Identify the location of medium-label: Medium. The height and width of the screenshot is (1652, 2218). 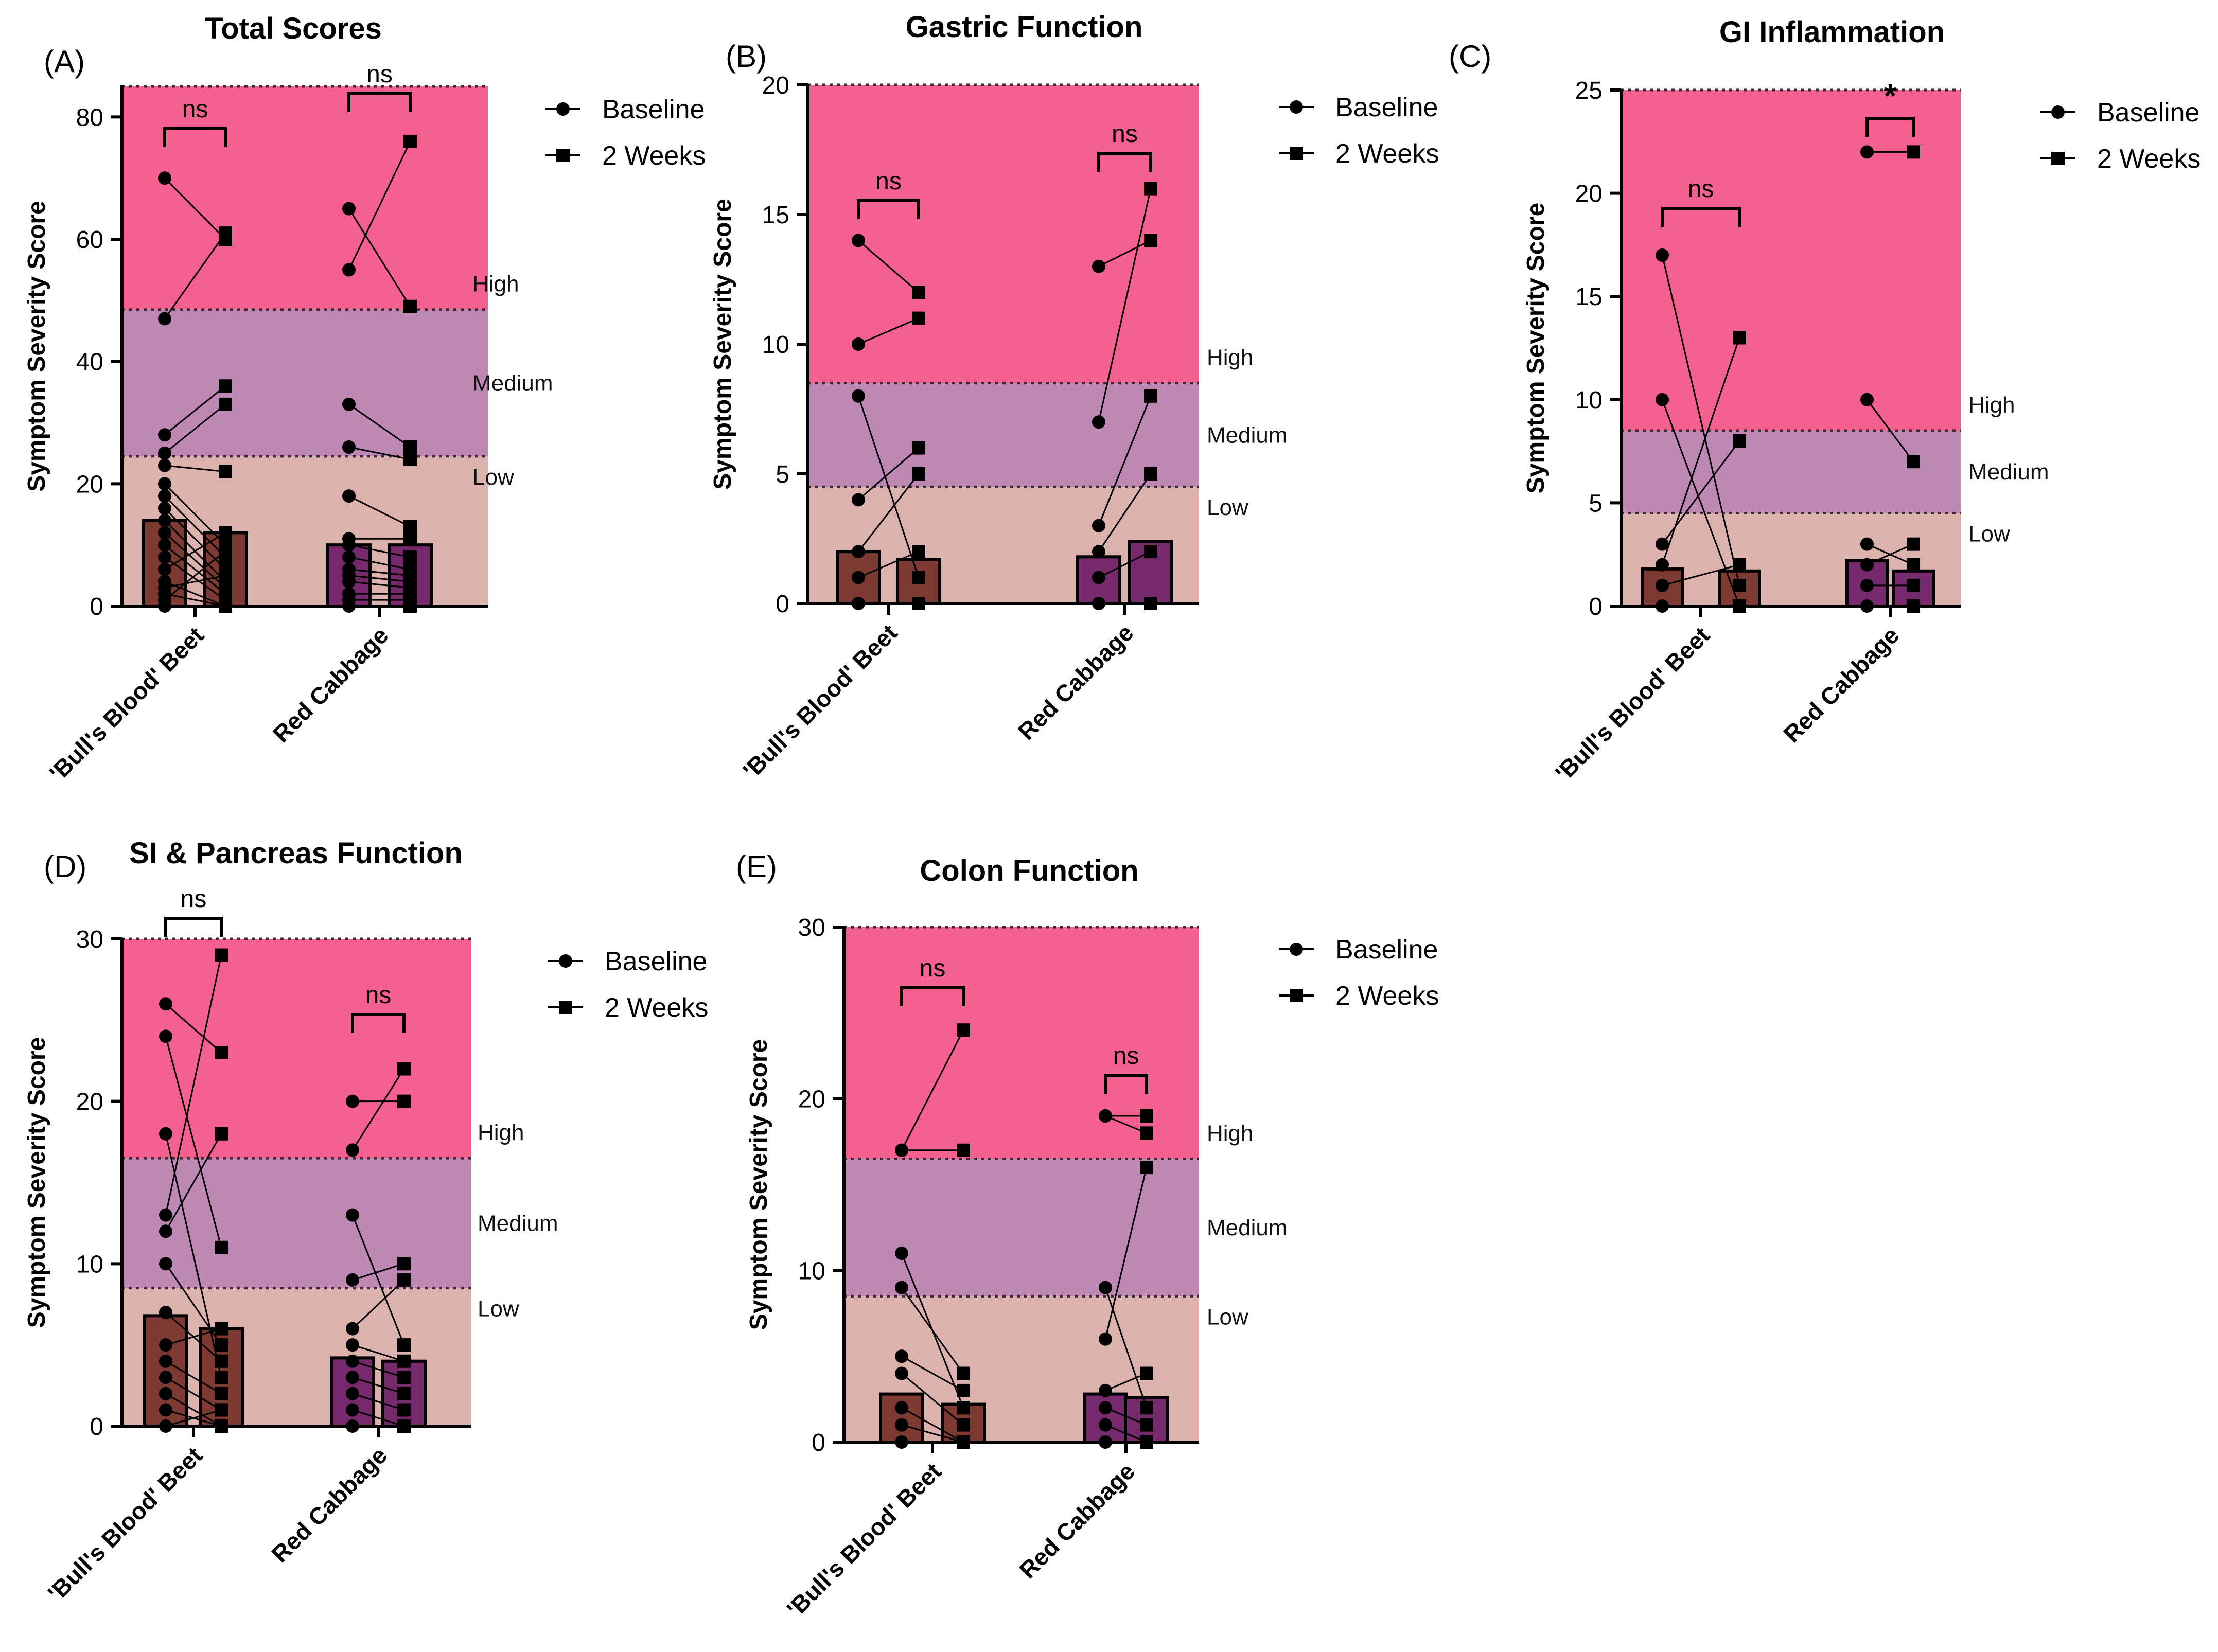
(2008, 472).